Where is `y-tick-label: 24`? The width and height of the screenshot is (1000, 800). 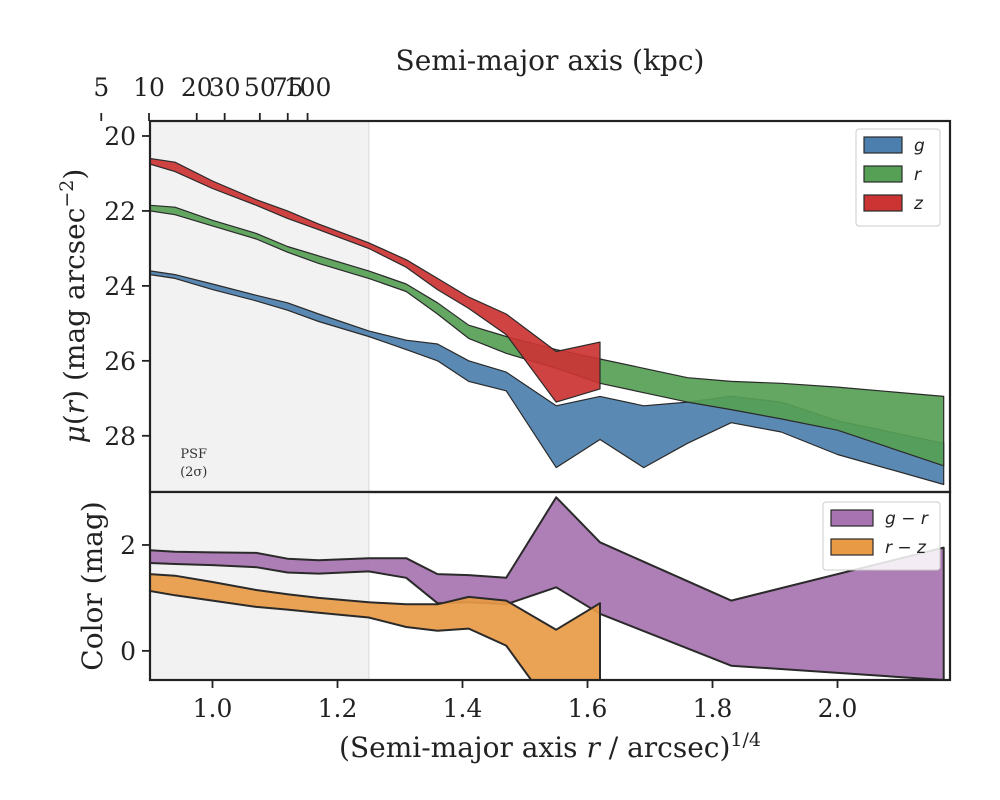 y-tick-label: 24 is located at coordinates (120, 286).